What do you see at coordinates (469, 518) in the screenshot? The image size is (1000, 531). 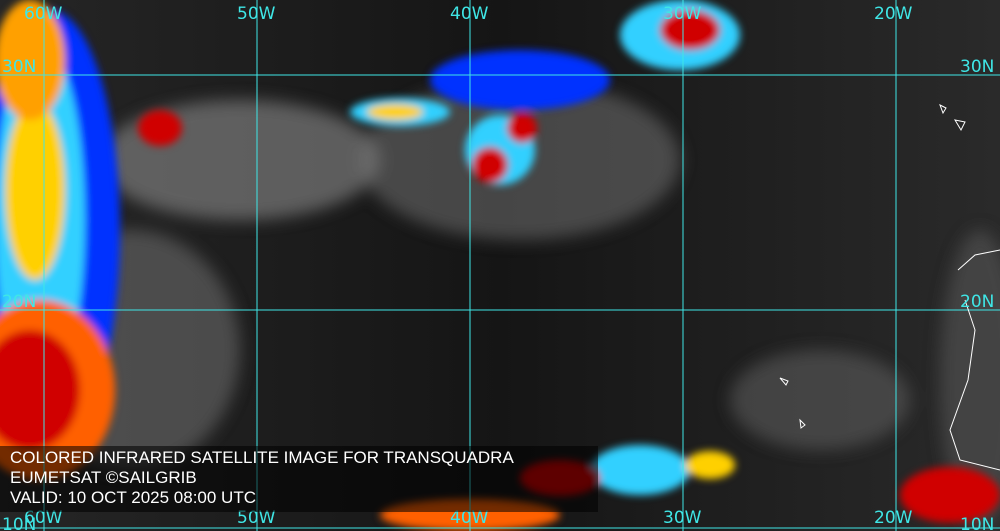 I see `lon-label-bottom-40w: 40W` at bounding box center [469, 518].